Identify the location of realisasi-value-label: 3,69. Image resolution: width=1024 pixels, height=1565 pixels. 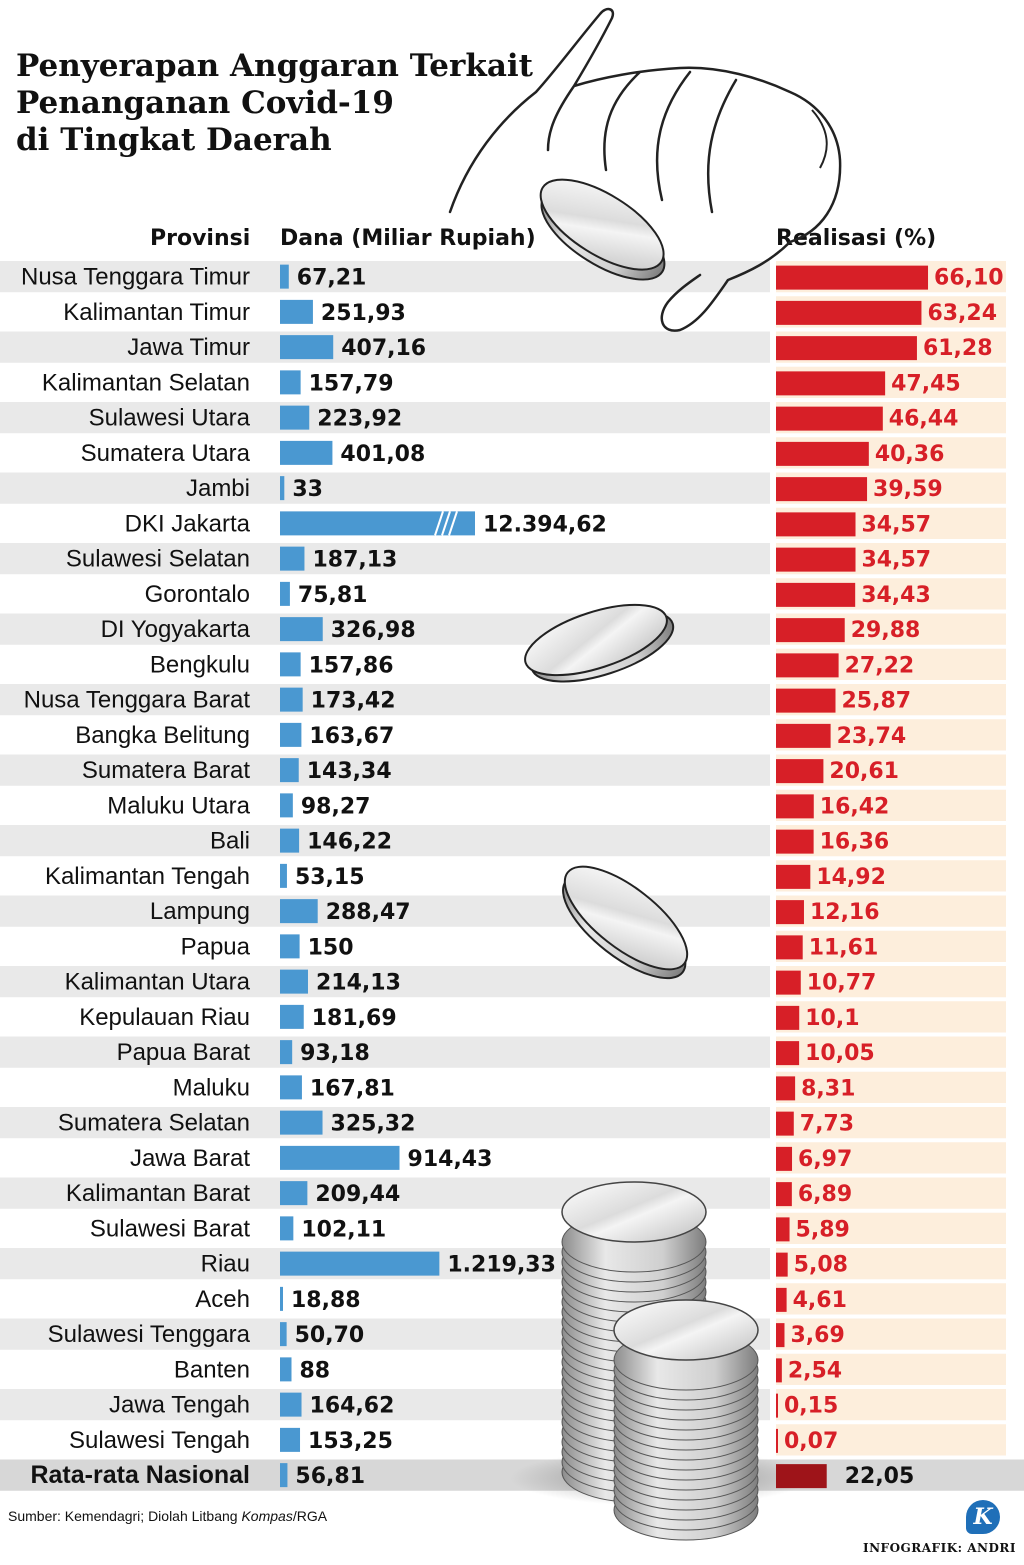
(817, 1335).